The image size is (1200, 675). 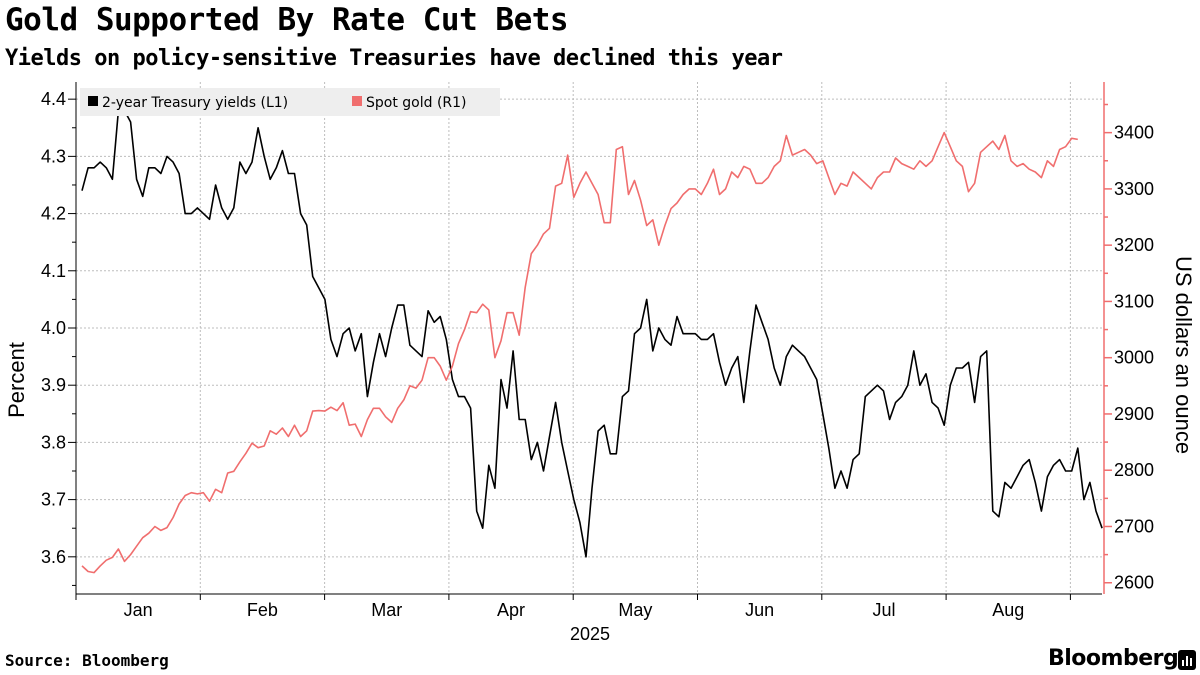 I want to click on y-right-tick-label: 2900, so click(x=1134, y=414).